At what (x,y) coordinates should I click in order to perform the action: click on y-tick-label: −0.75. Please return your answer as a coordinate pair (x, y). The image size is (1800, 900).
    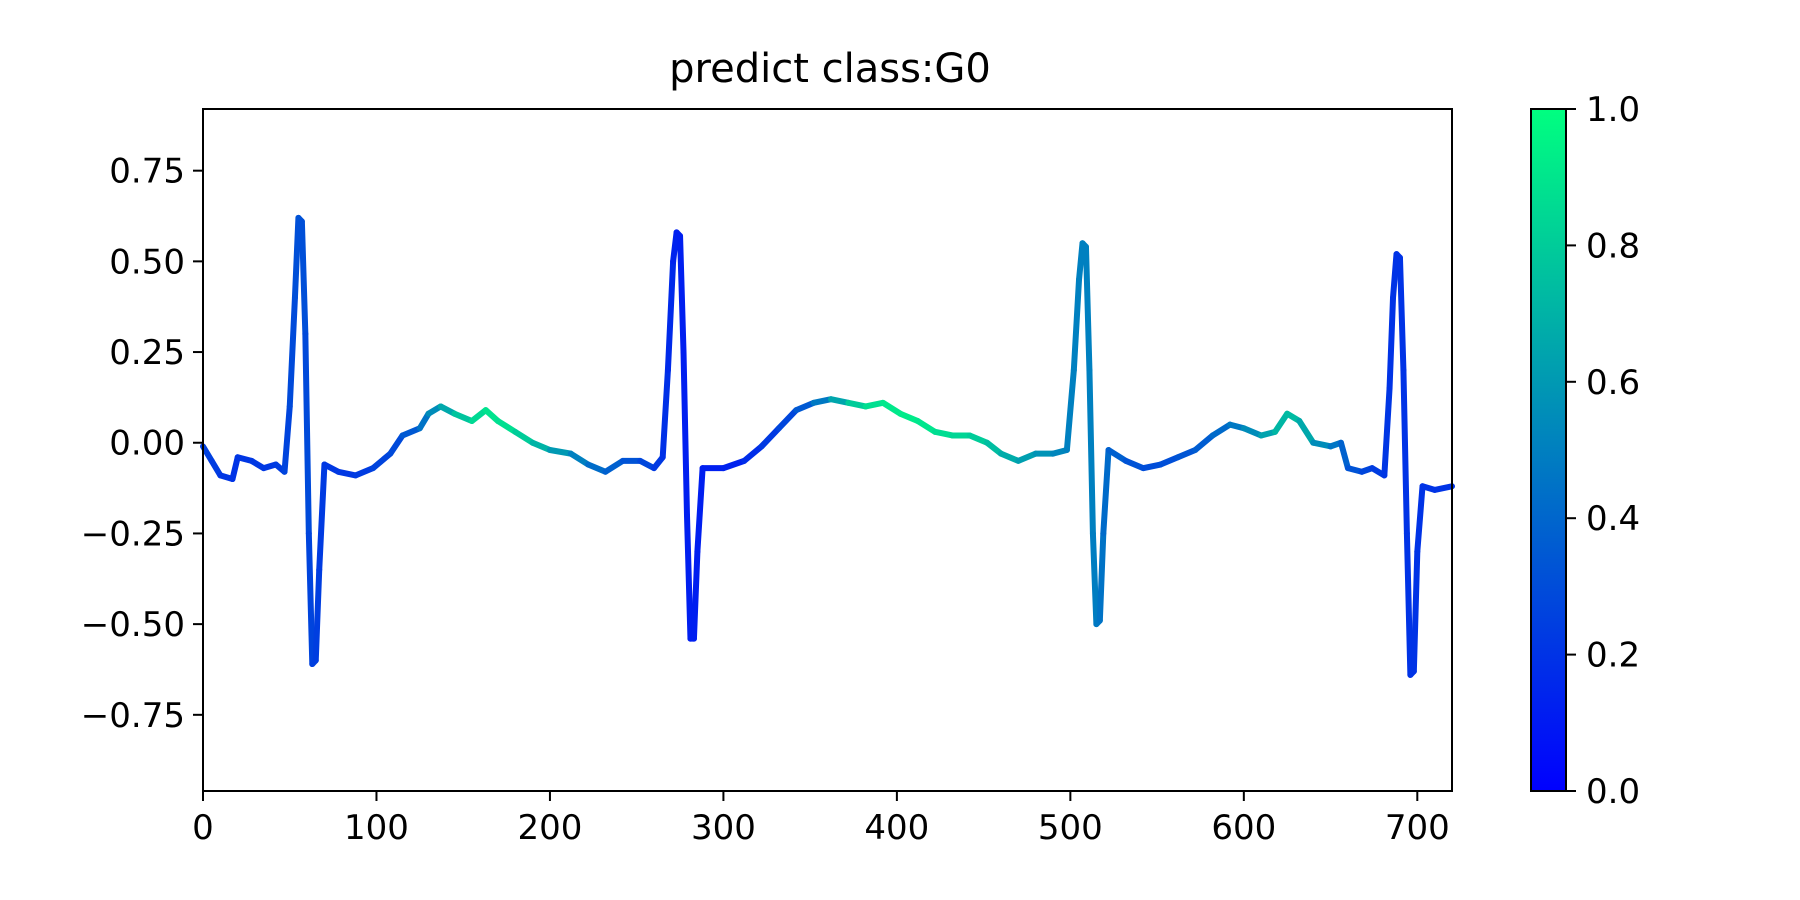
    Looking at the image, I should click on (133, 716).